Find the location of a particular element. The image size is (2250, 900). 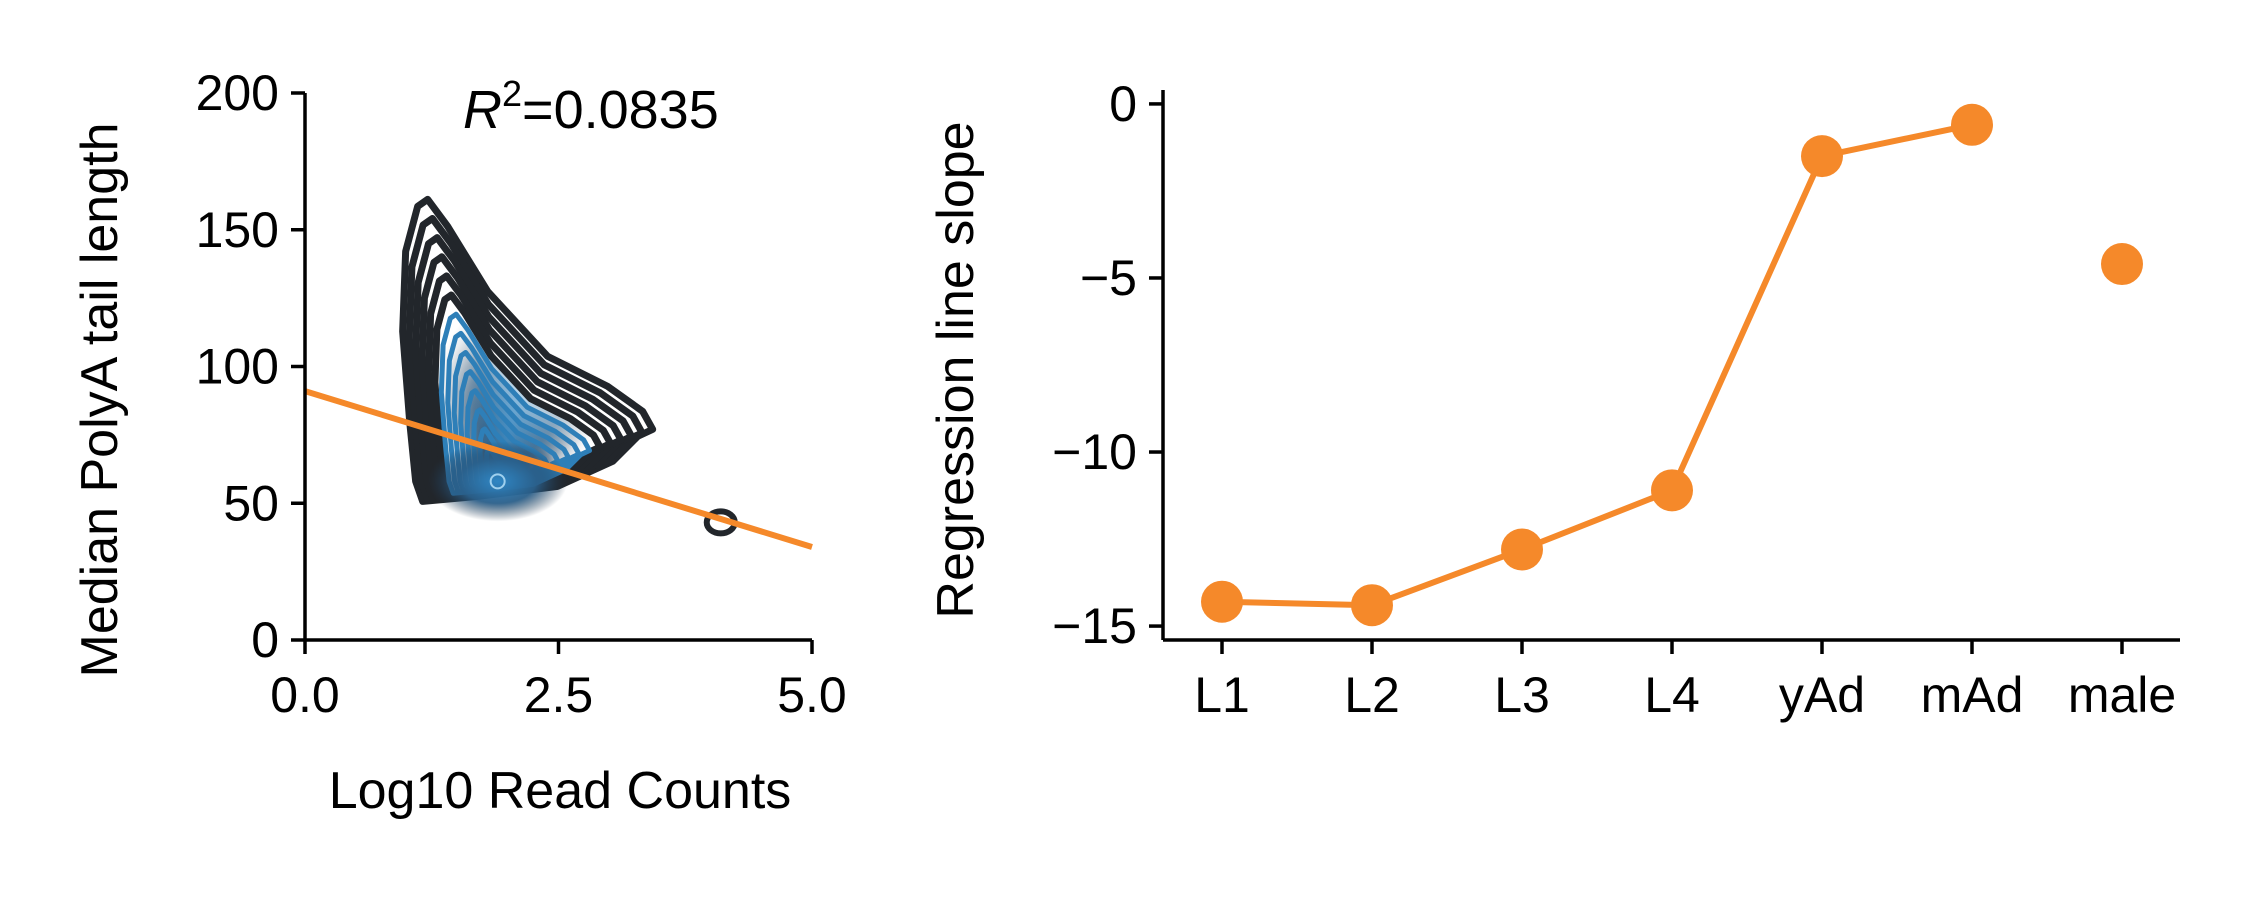

right-x-tick-label: mAd is located at coordinates (1972, 695).